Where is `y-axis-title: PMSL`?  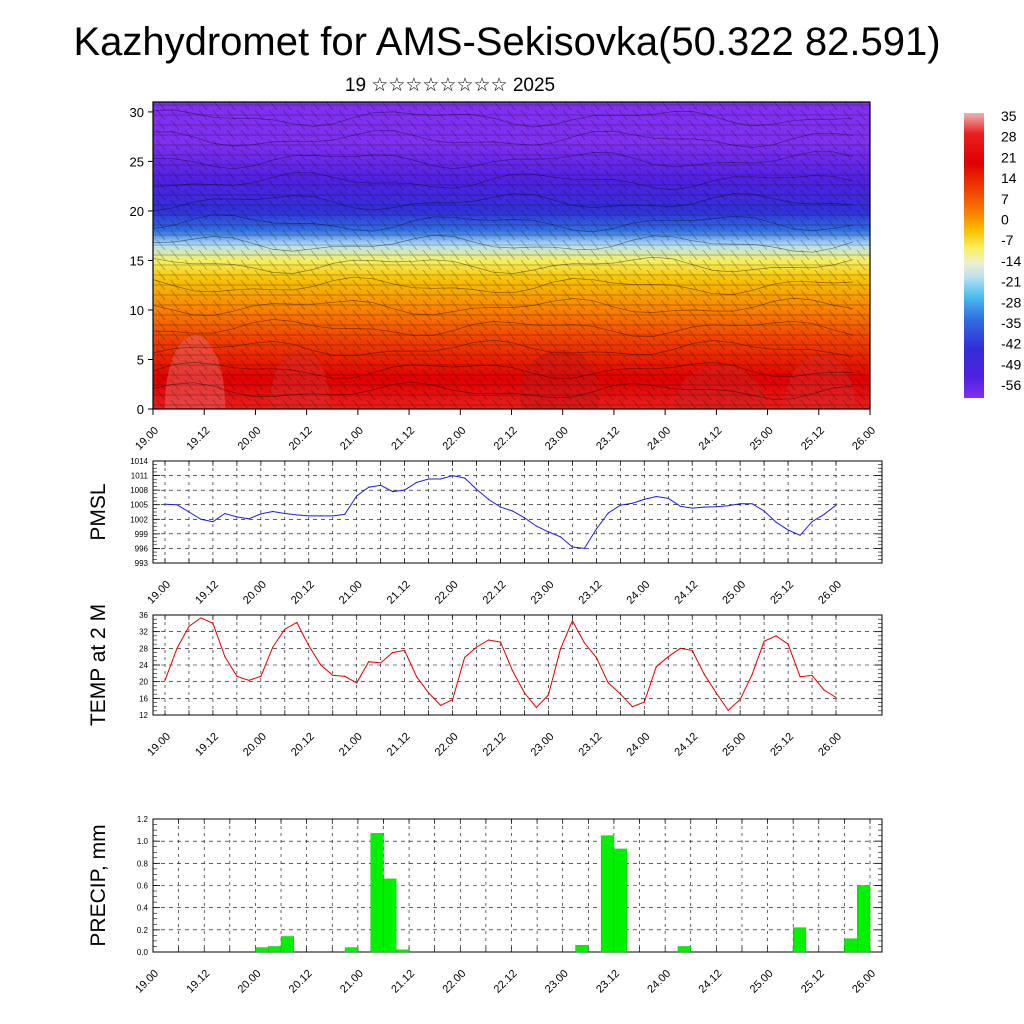
y-axis-title: PMSL is located at coordinates (98, 511).